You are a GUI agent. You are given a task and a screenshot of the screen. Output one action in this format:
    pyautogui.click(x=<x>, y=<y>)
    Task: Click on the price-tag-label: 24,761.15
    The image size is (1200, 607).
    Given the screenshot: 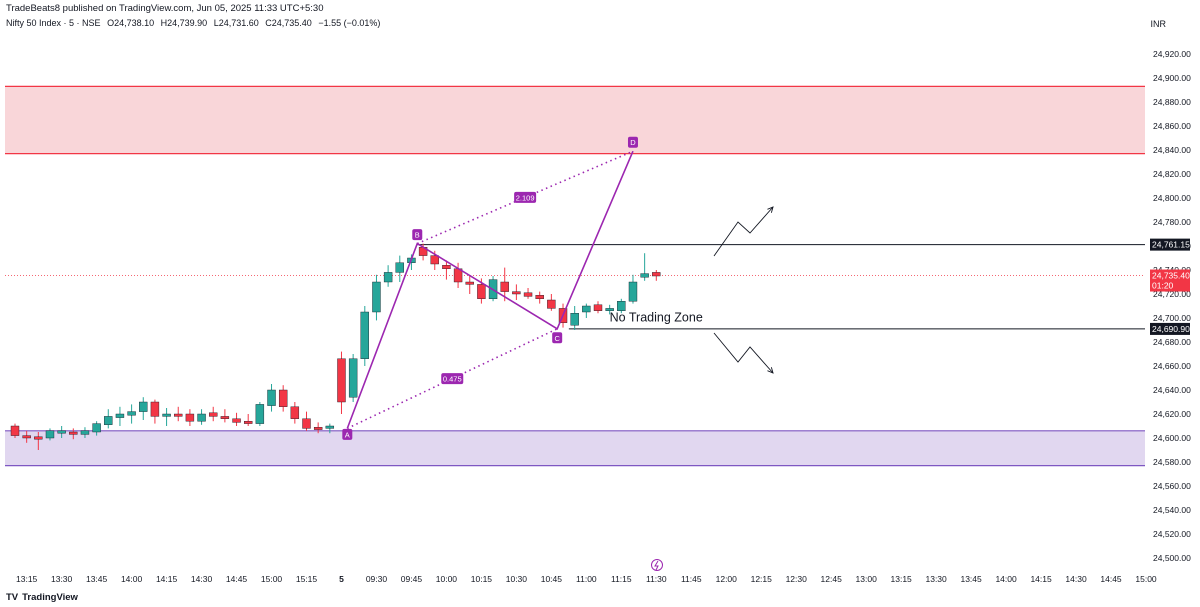 What is the action you would take?
    pyautogui.click(x=1171, y=245)
    